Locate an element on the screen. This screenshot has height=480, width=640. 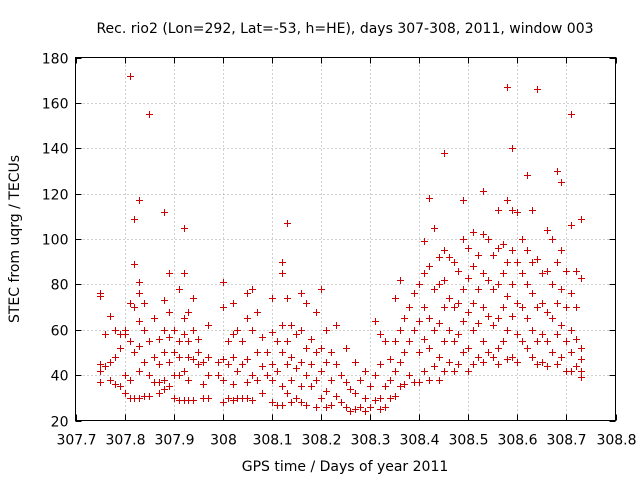
x-tick-label: 307.7 is located at coordinates (76, 441).